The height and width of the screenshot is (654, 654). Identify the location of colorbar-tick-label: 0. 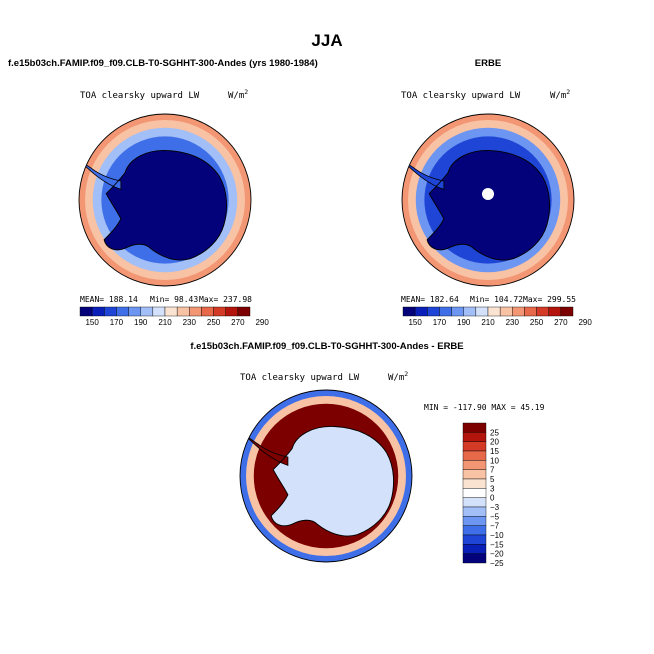
(492, 498).